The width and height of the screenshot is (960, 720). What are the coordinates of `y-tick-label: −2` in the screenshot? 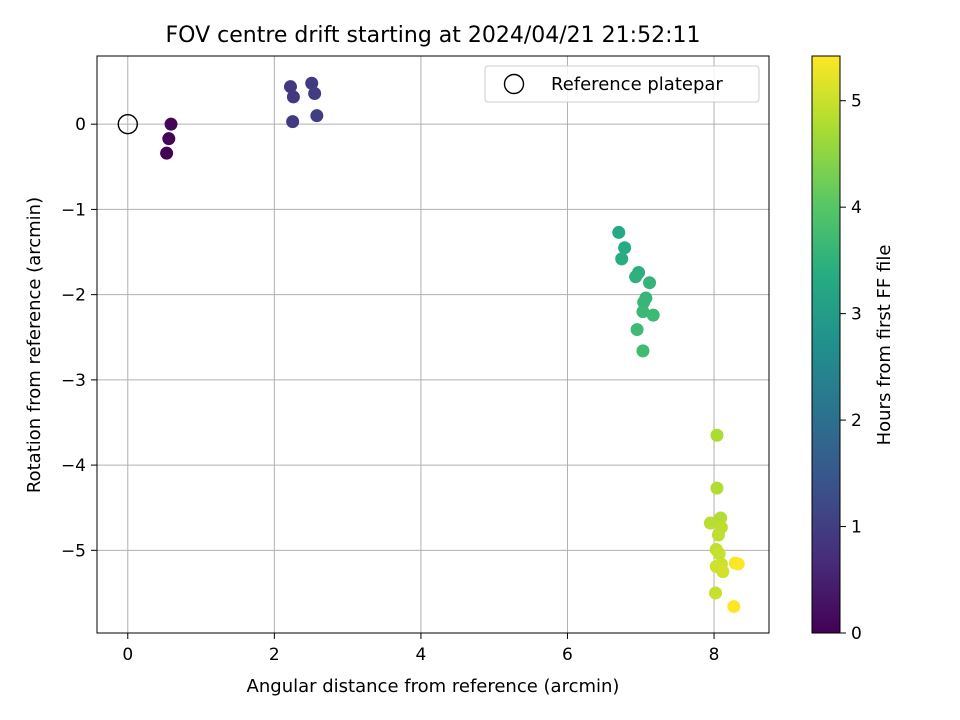 It's located at (73, 296).